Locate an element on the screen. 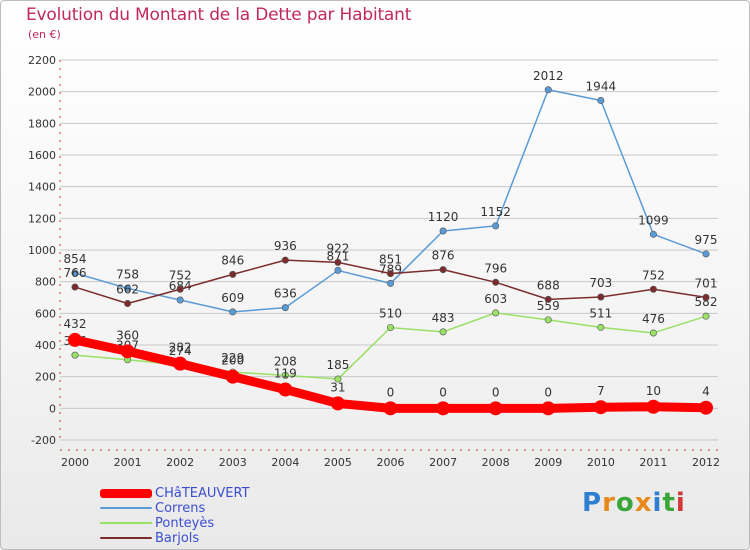 This screenshot has height=550, width=750. x-tick-label: 2002 is located at coordinates (180, 462).